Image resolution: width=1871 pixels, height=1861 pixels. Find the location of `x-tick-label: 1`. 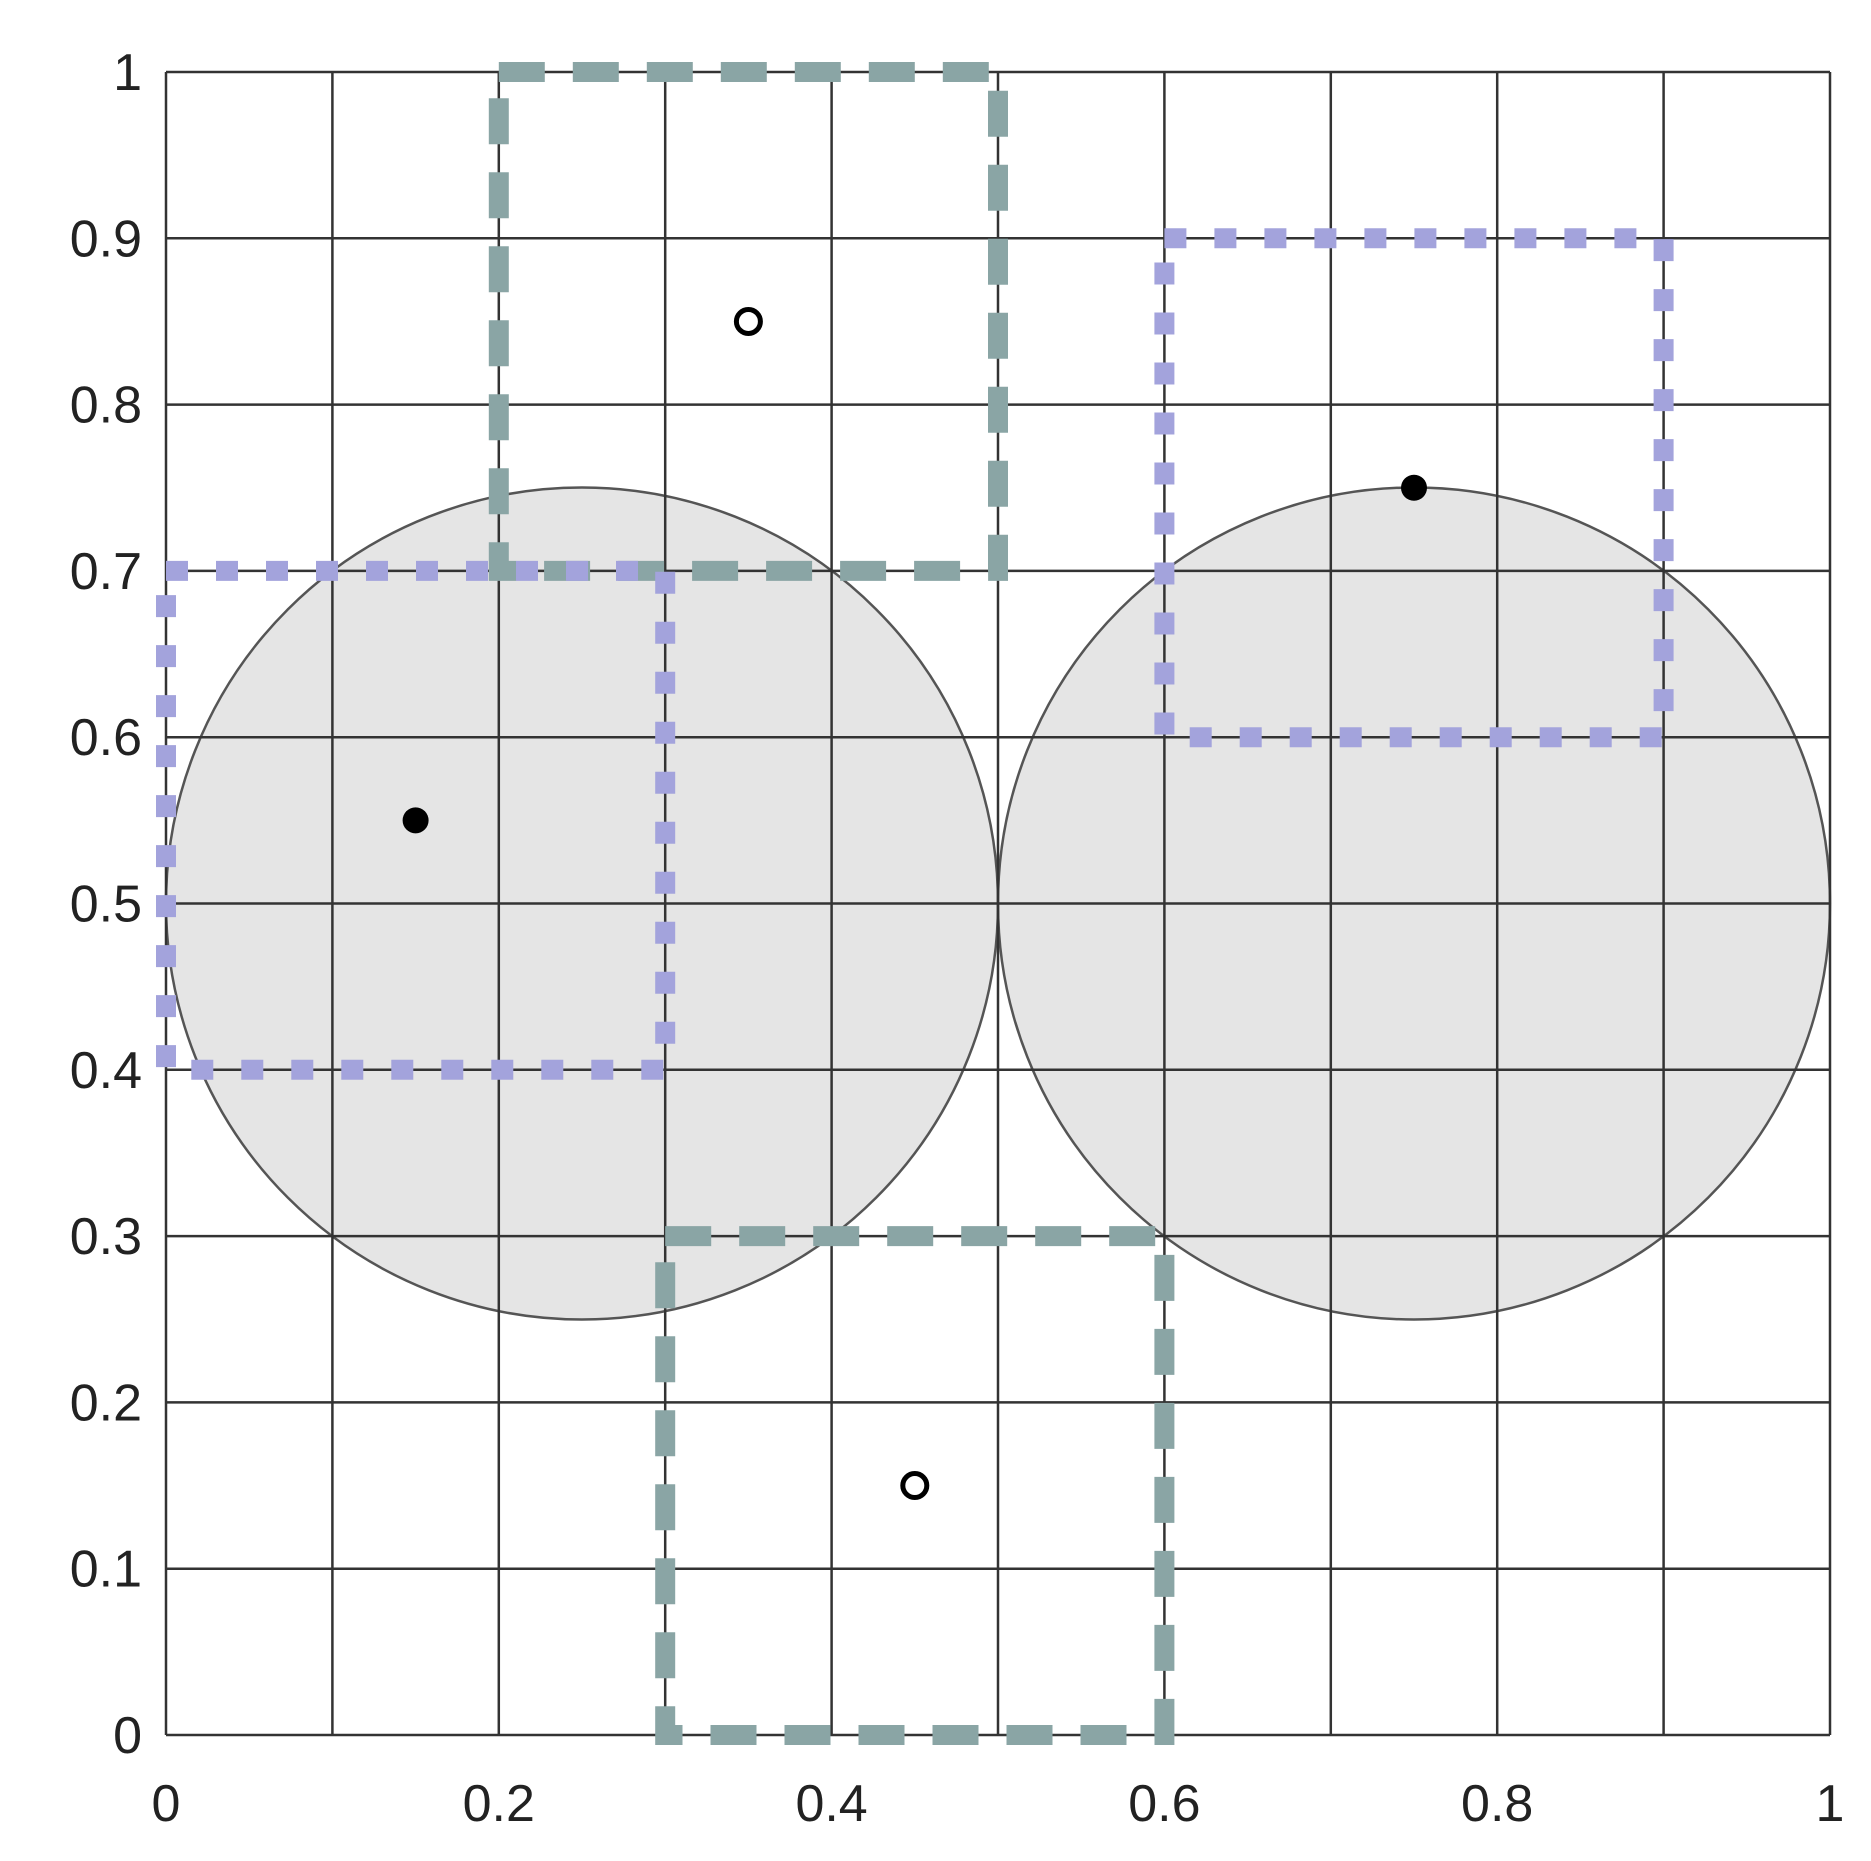

x-tick-label: 1 is located at coordinates (1830, 1804).